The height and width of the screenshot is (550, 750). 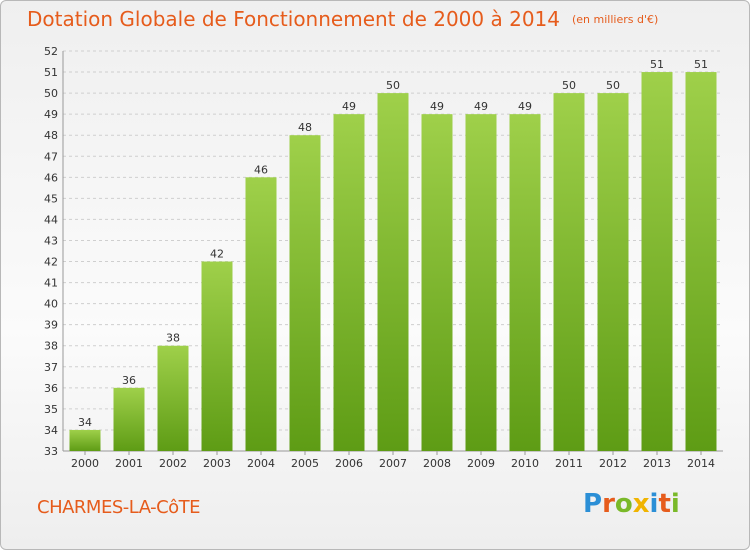 What do you see at coordinates (51, 219) in the screenshot?
I see `y-tick-label: 44` at bounding box center [51, 219].